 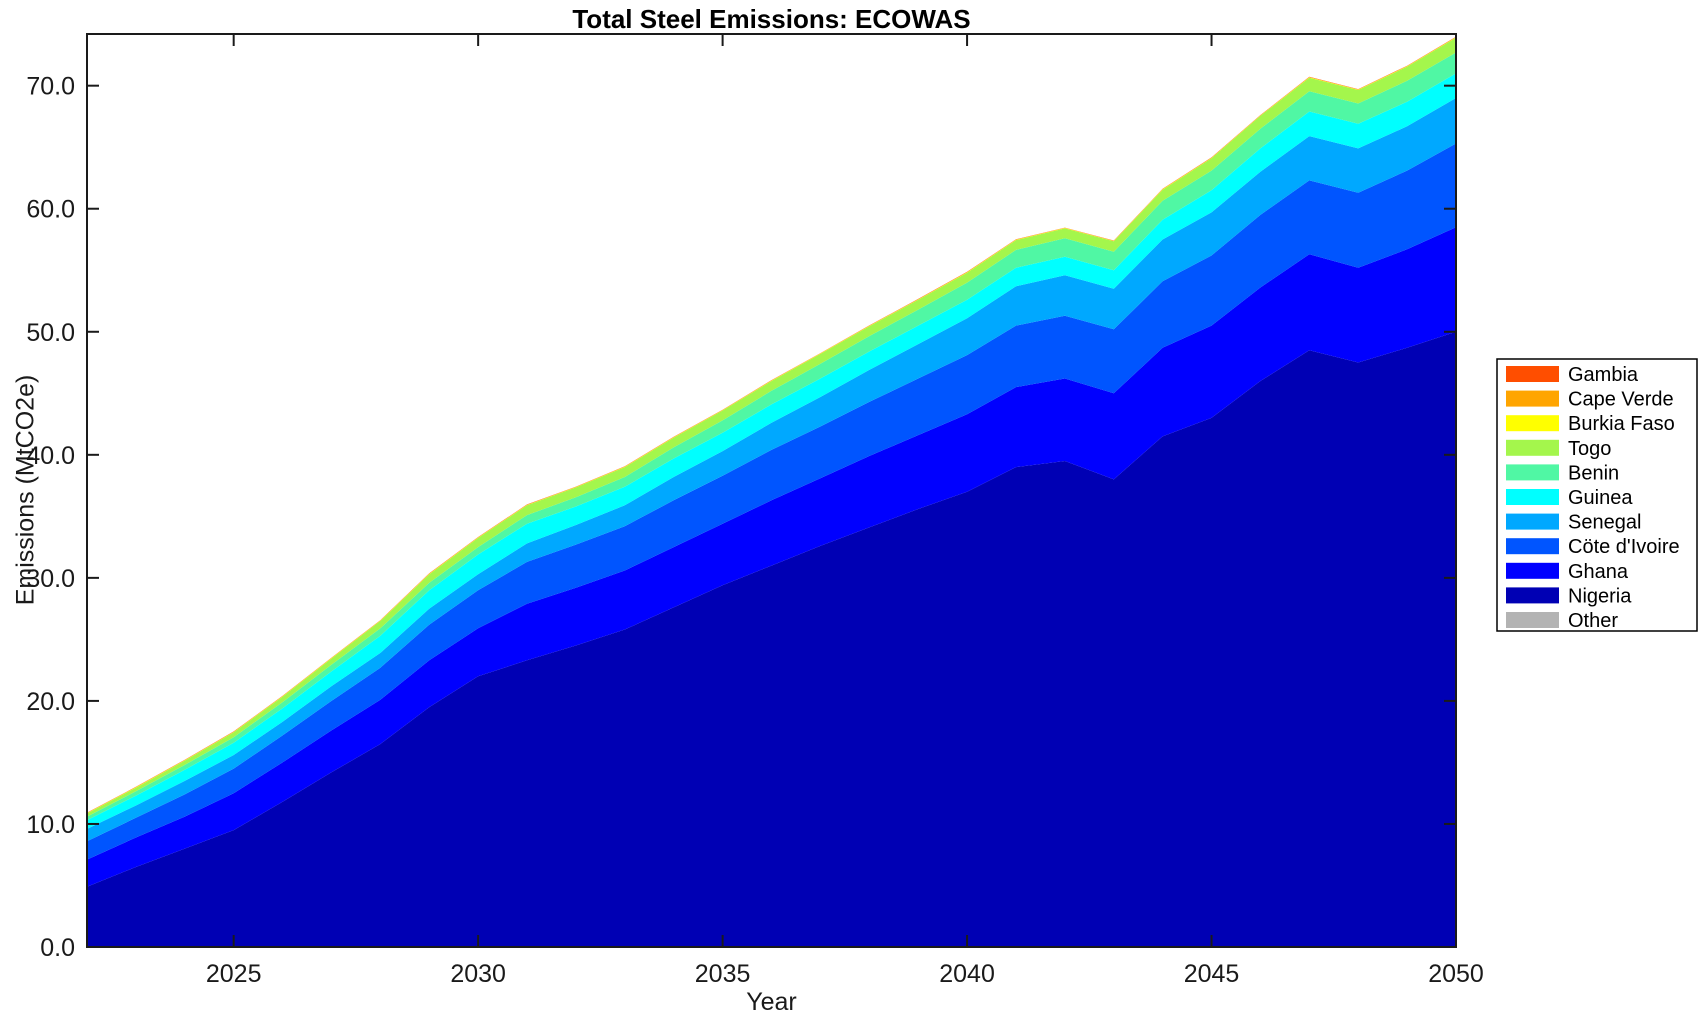 What do you see at coordinates (967, 974) in the screenshot?
I see `x-tick-label: 2040` at bounding box center [967, 974].